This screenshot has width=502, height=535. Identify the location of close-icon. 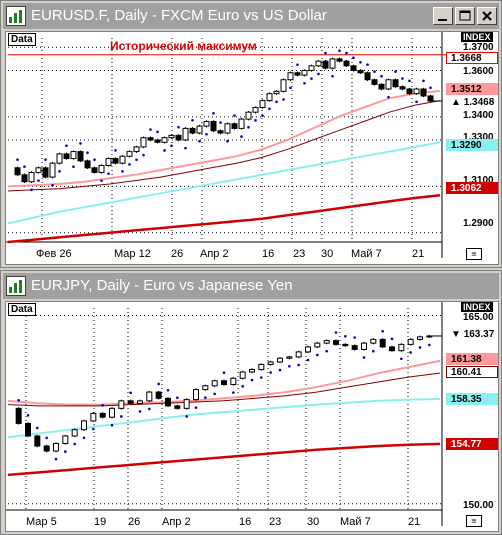
(487, 16).